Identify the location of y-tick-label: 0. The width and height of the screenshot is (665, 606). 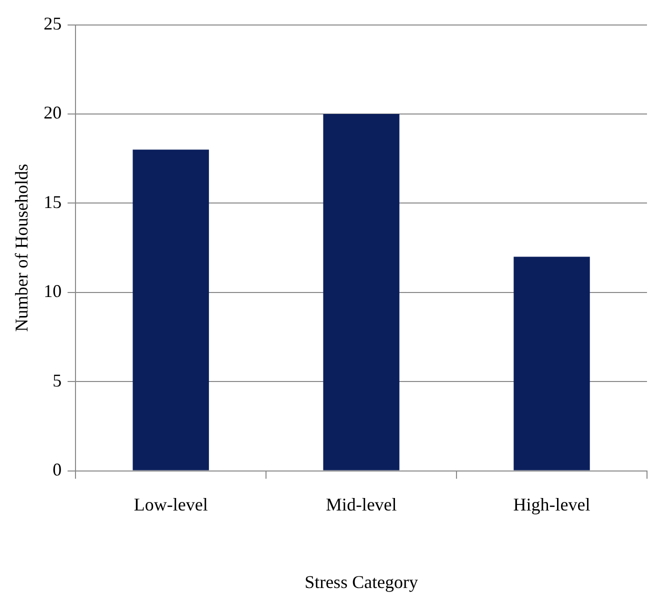
(57, 470).